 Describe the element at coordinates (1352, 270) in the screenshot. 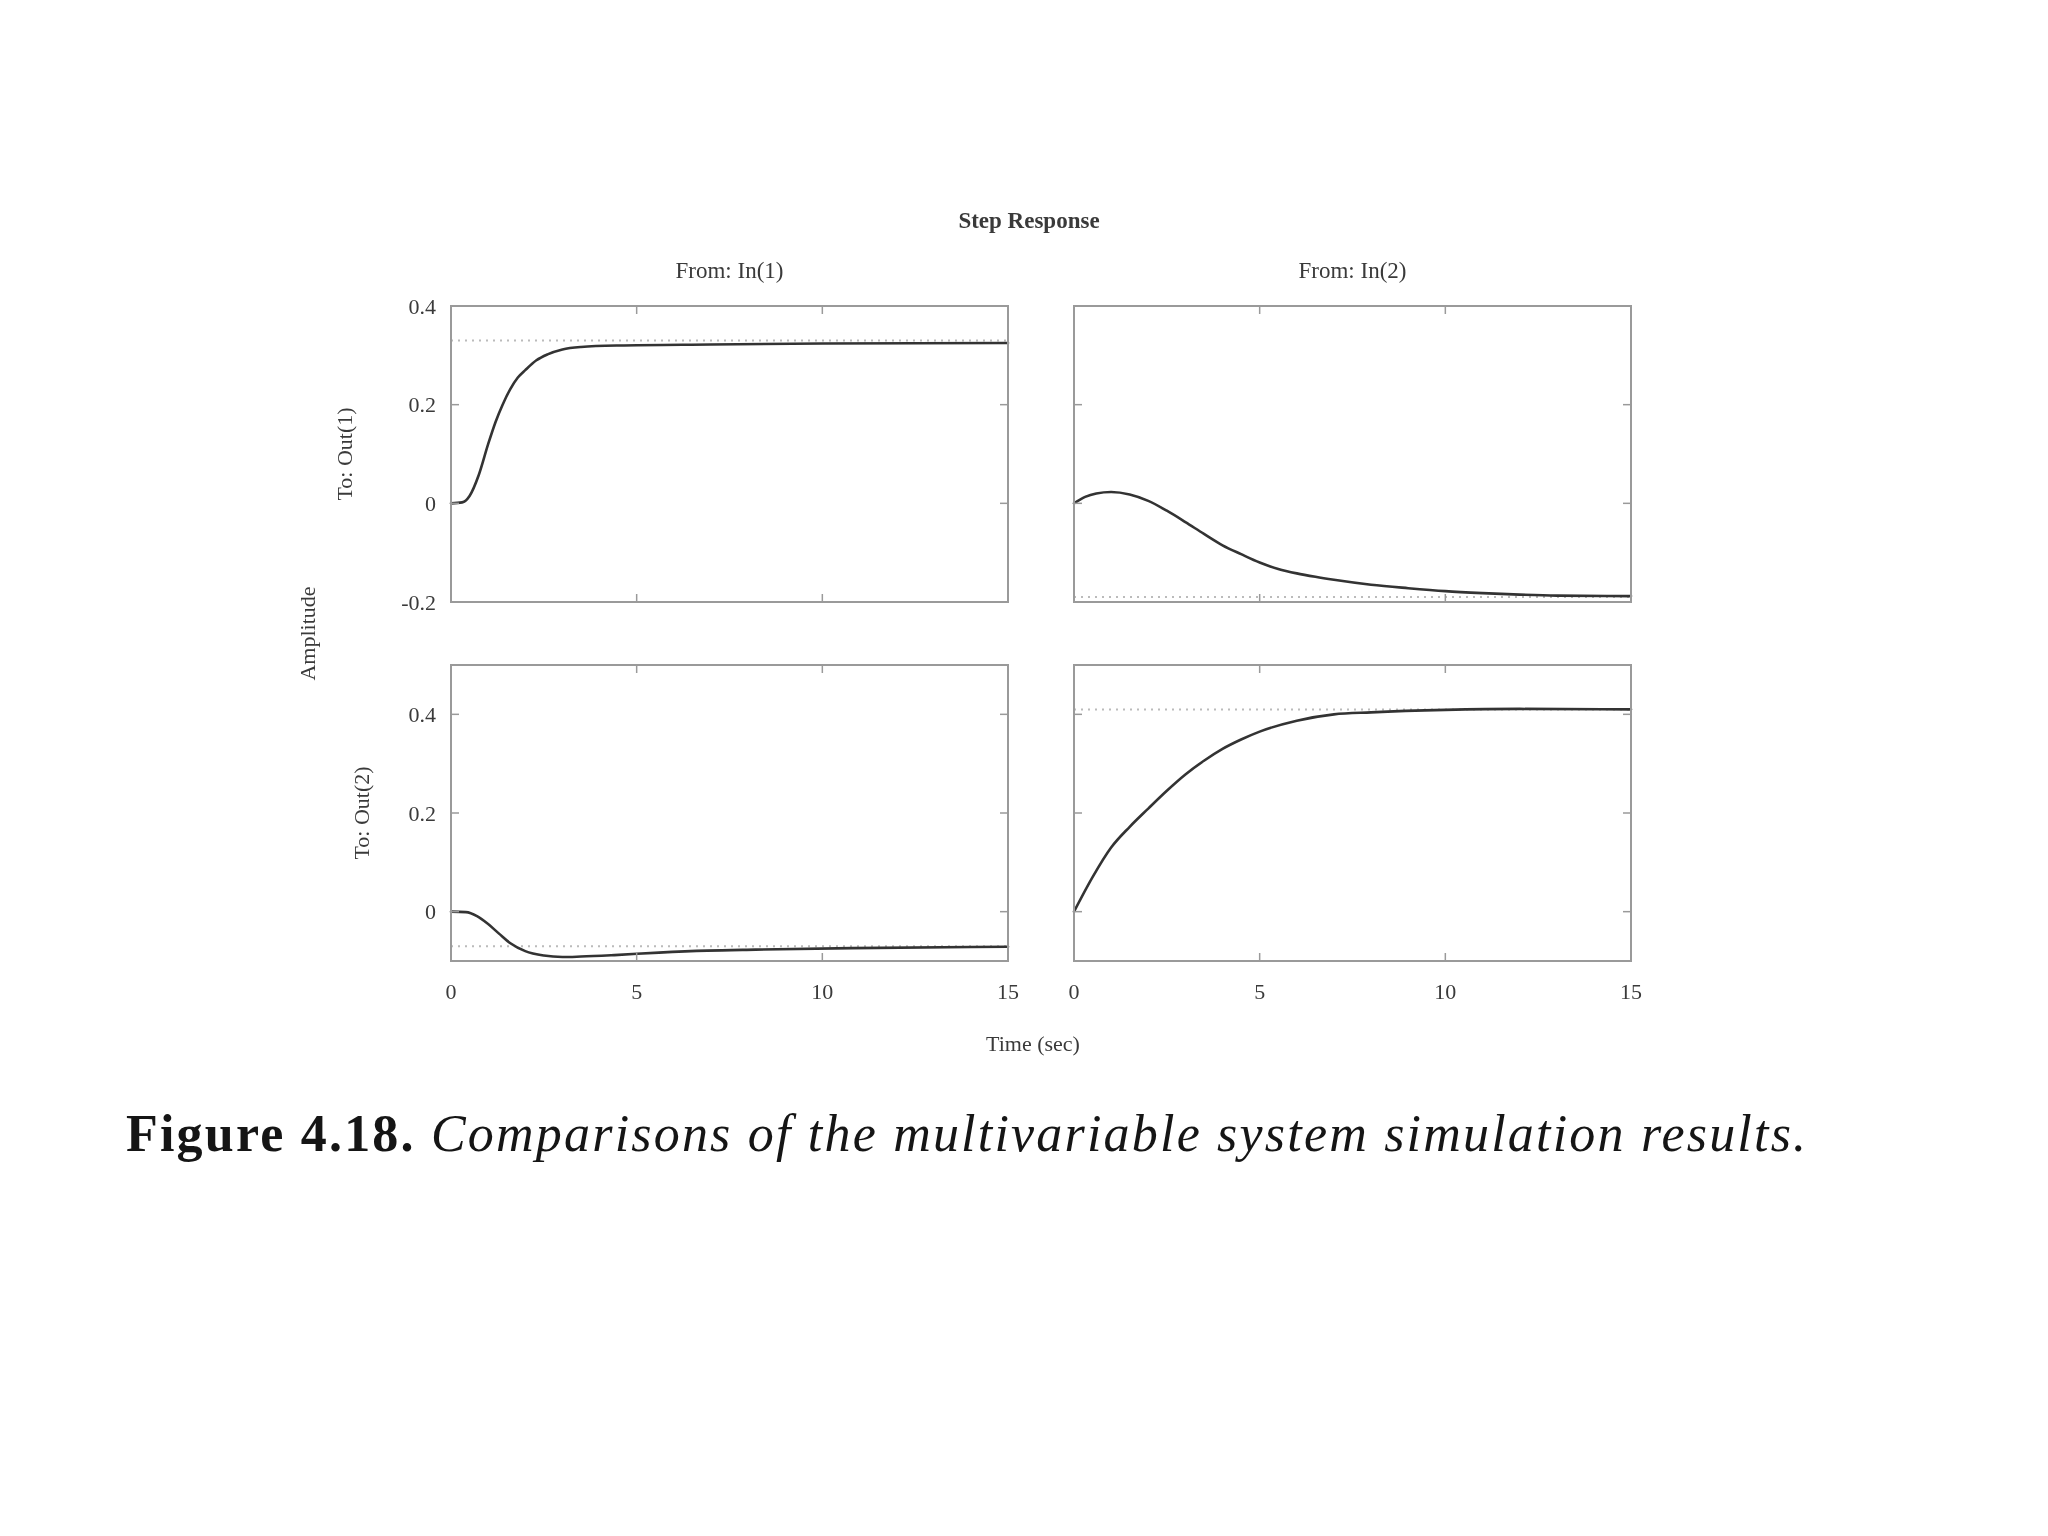

I see `chart-subtitle: From: In(2)` at that location.